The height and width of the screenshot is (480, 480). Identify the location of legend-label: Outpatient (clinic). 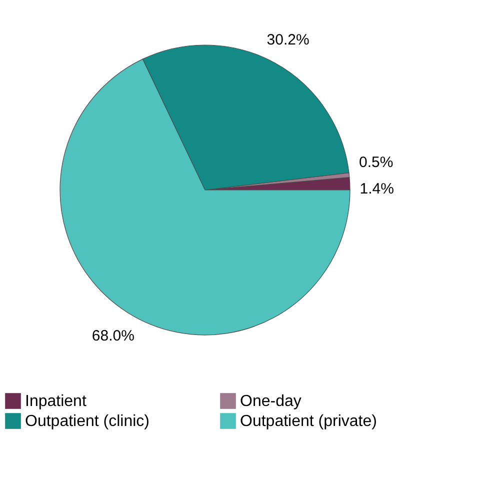
(87, 421).